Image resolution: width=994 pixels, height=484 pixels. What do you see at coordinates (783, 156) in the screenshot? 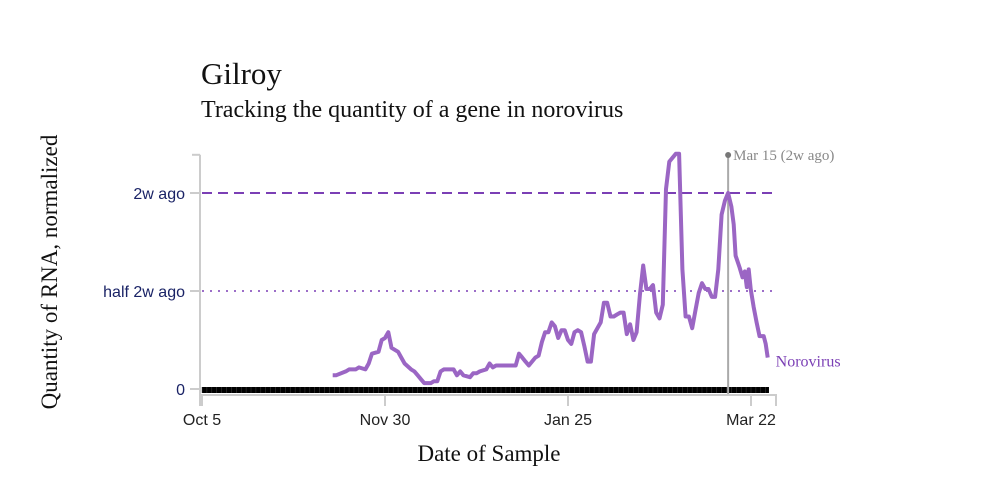
I see `marker-label: Mar 15 (2w ago)` at bounding box center [783, 156].